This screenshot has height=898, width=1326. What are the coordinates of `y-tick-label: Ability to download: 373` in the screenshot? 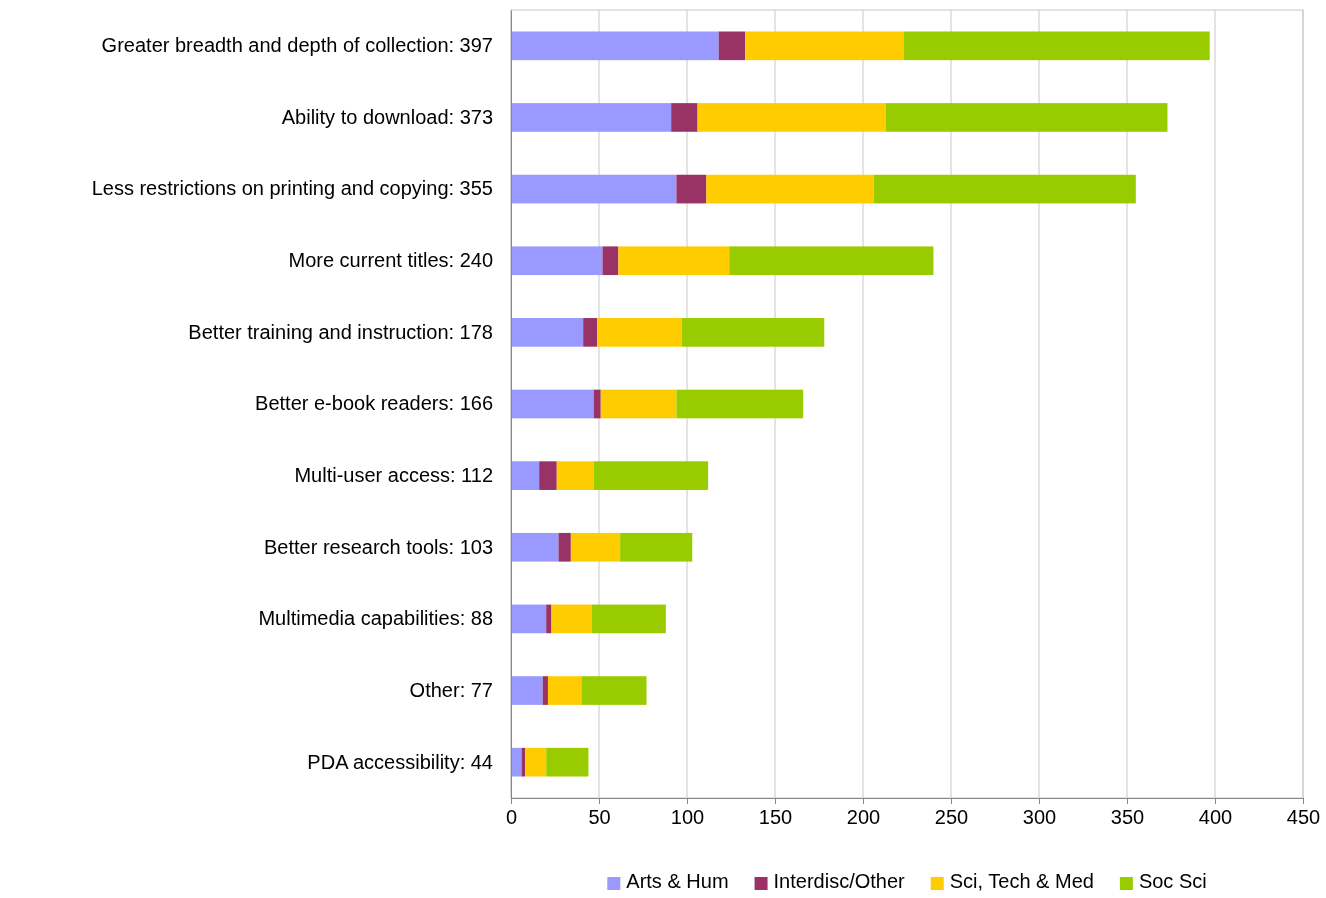 It's located at (387, 116).